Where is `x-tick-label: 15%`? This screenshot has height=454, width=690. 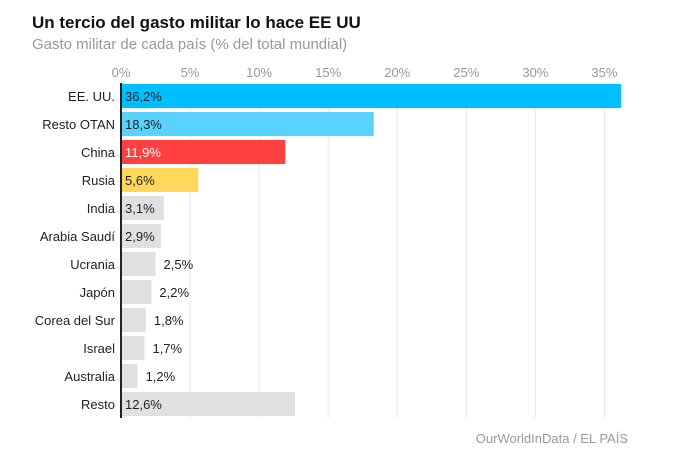 x-tick-label: 15% is located at coordinates (328, 72).